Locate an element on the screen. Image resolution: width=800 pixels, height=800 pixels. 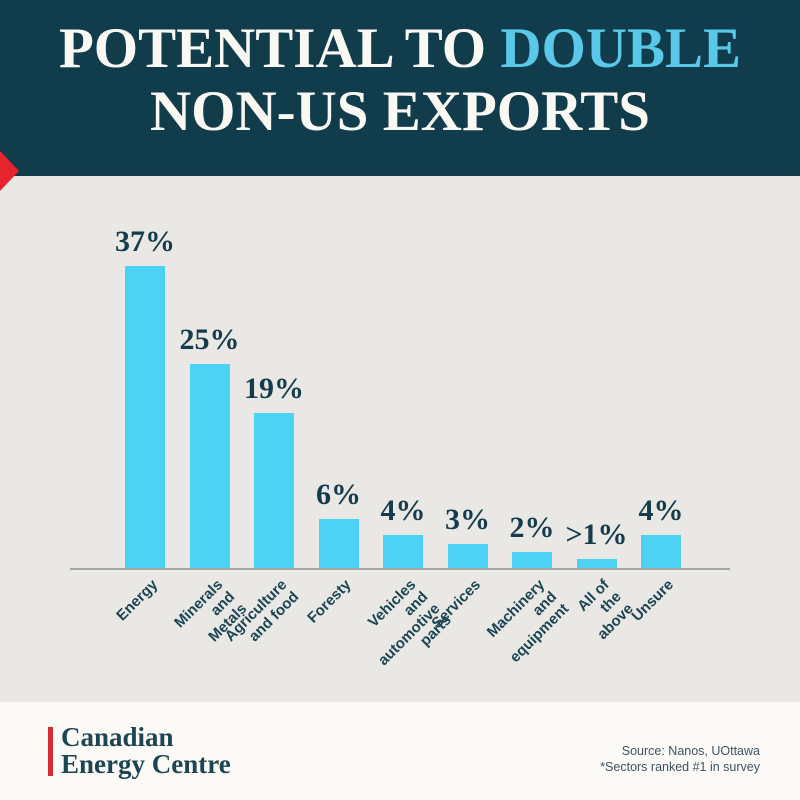
logo-text: Canadian Energy Centre is located at coordinates (146, 751).